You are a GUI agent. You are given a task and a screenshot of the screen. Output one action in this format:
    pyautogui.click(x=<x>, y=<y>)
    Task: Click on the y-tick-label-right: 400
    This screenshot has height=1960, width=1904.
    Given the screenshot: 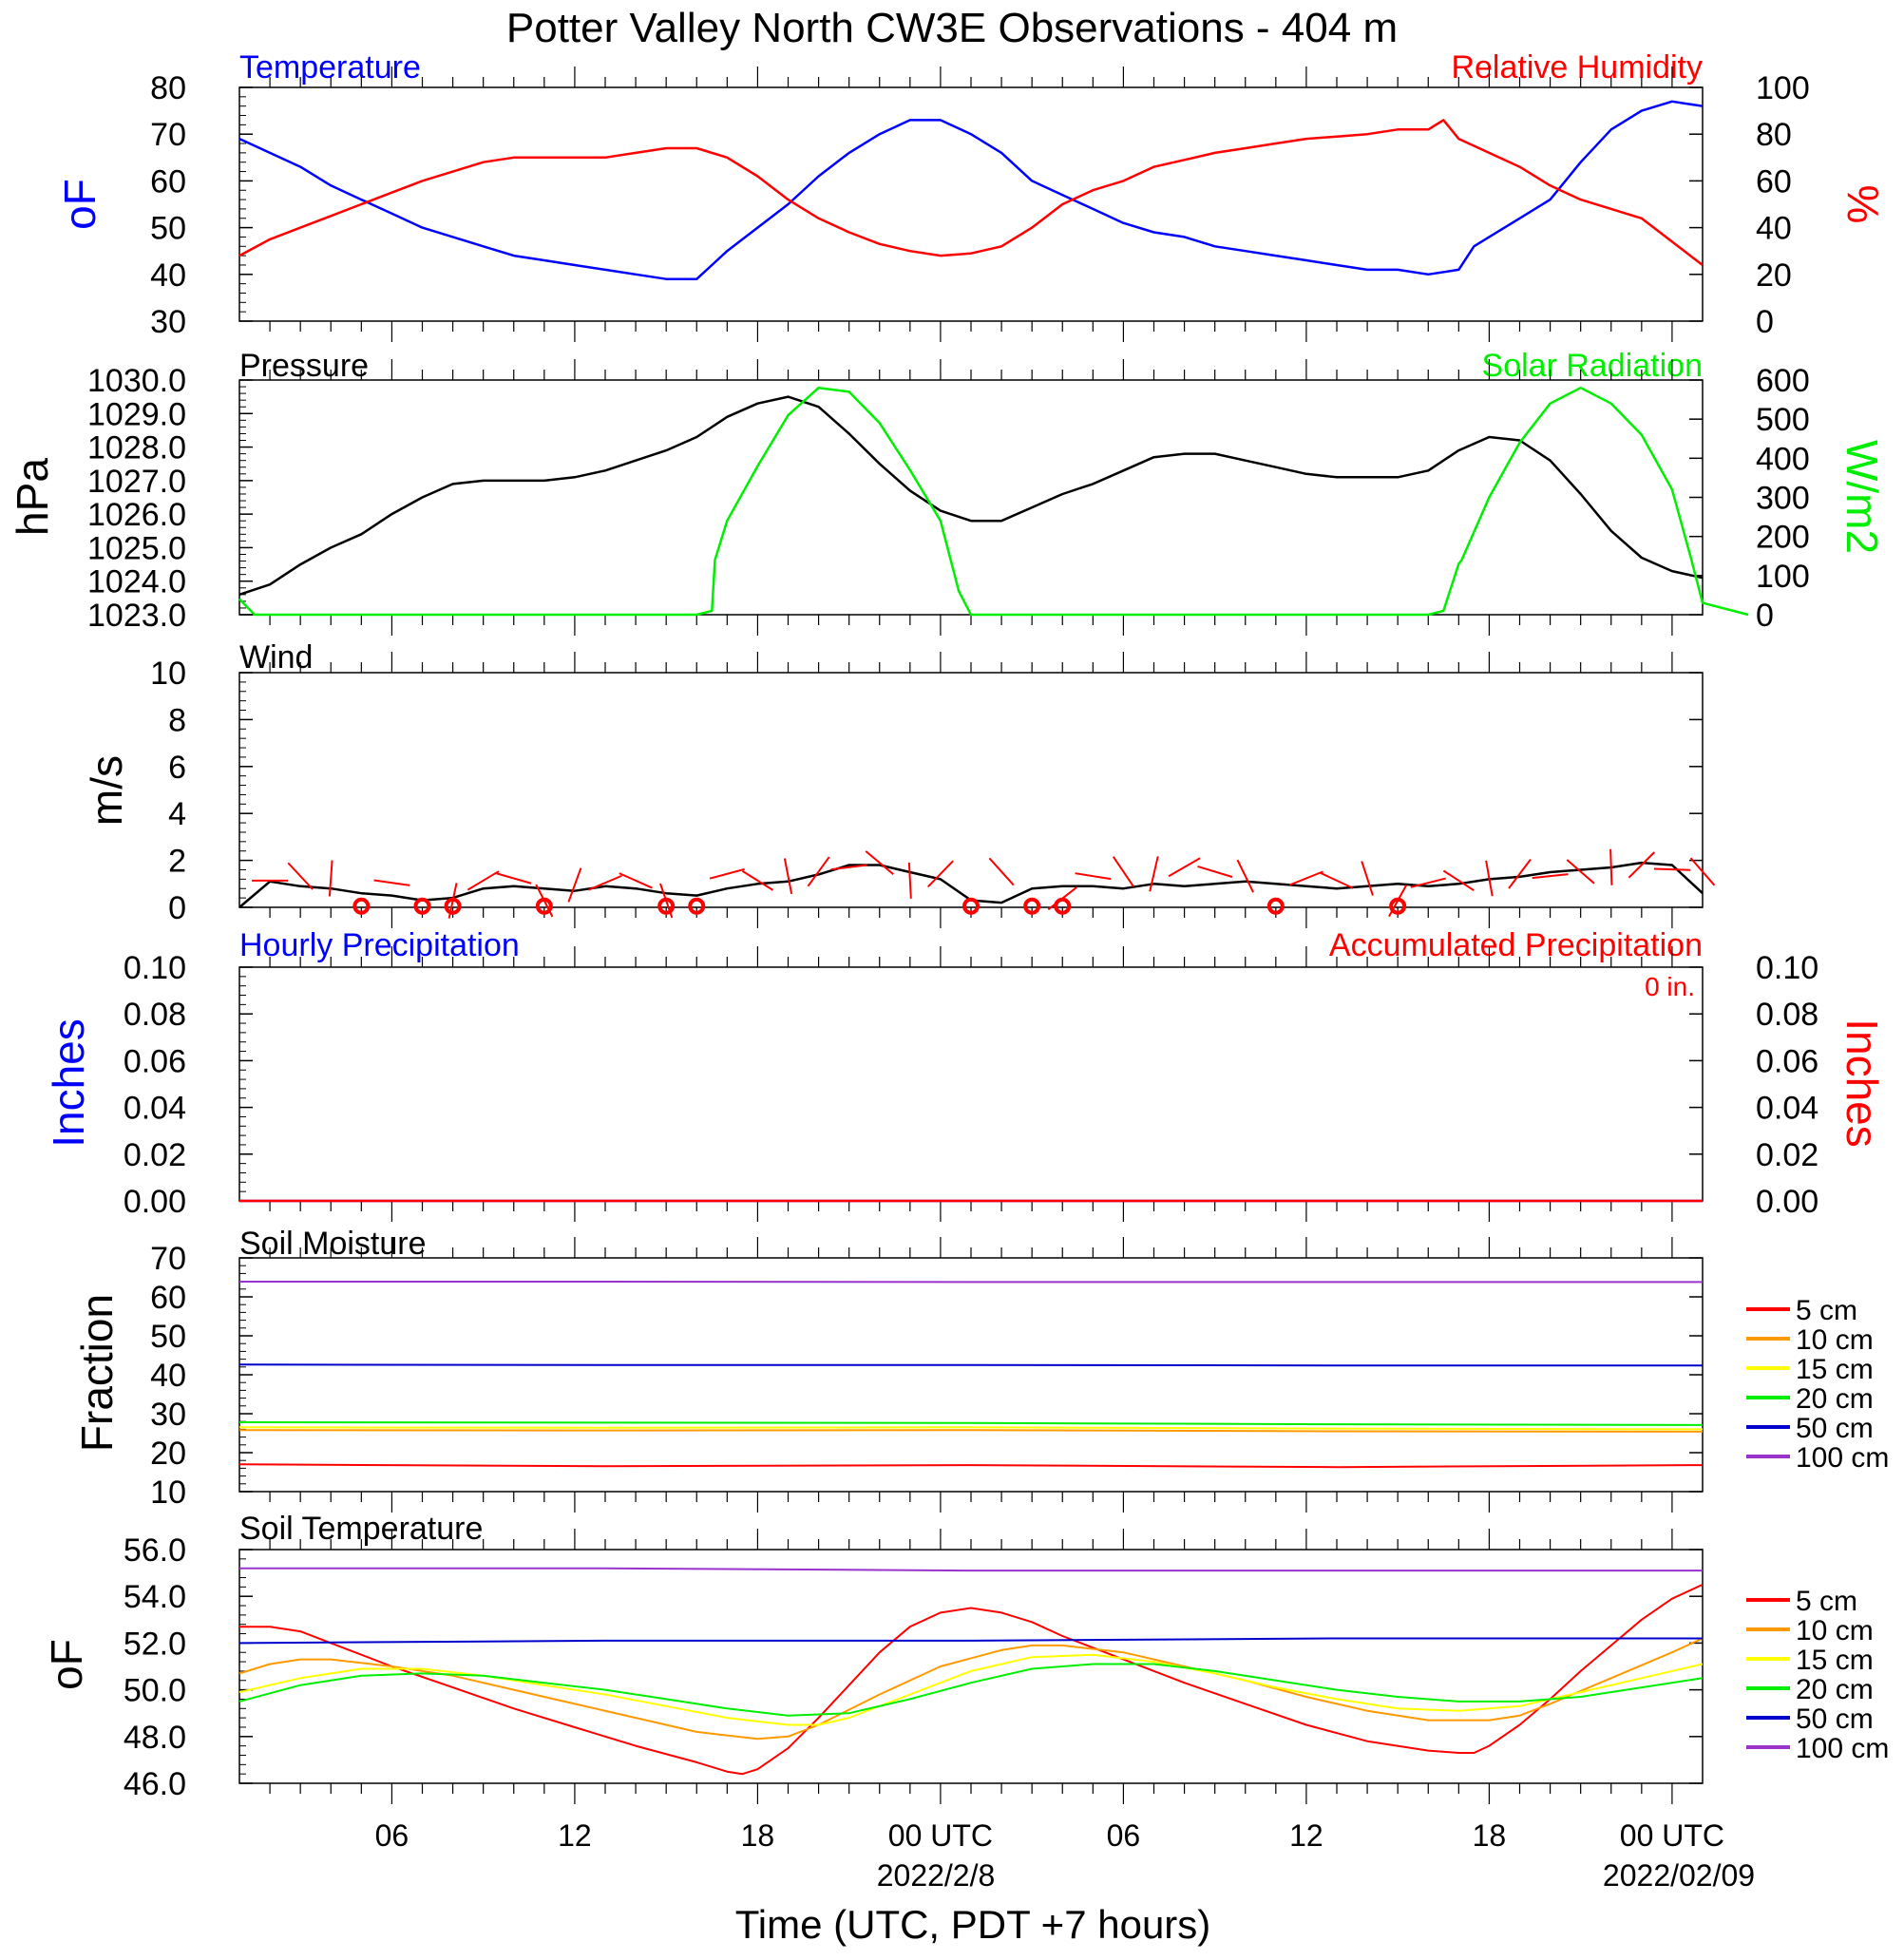 What is the action you would take?
    pyautogui.click(x=1783, y=459)
    